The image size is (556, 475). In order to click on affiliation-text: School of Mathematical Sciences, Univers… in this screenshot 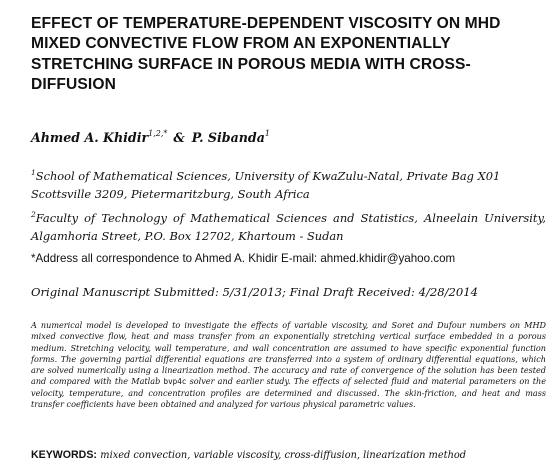, I will do `click(266, 185)`.